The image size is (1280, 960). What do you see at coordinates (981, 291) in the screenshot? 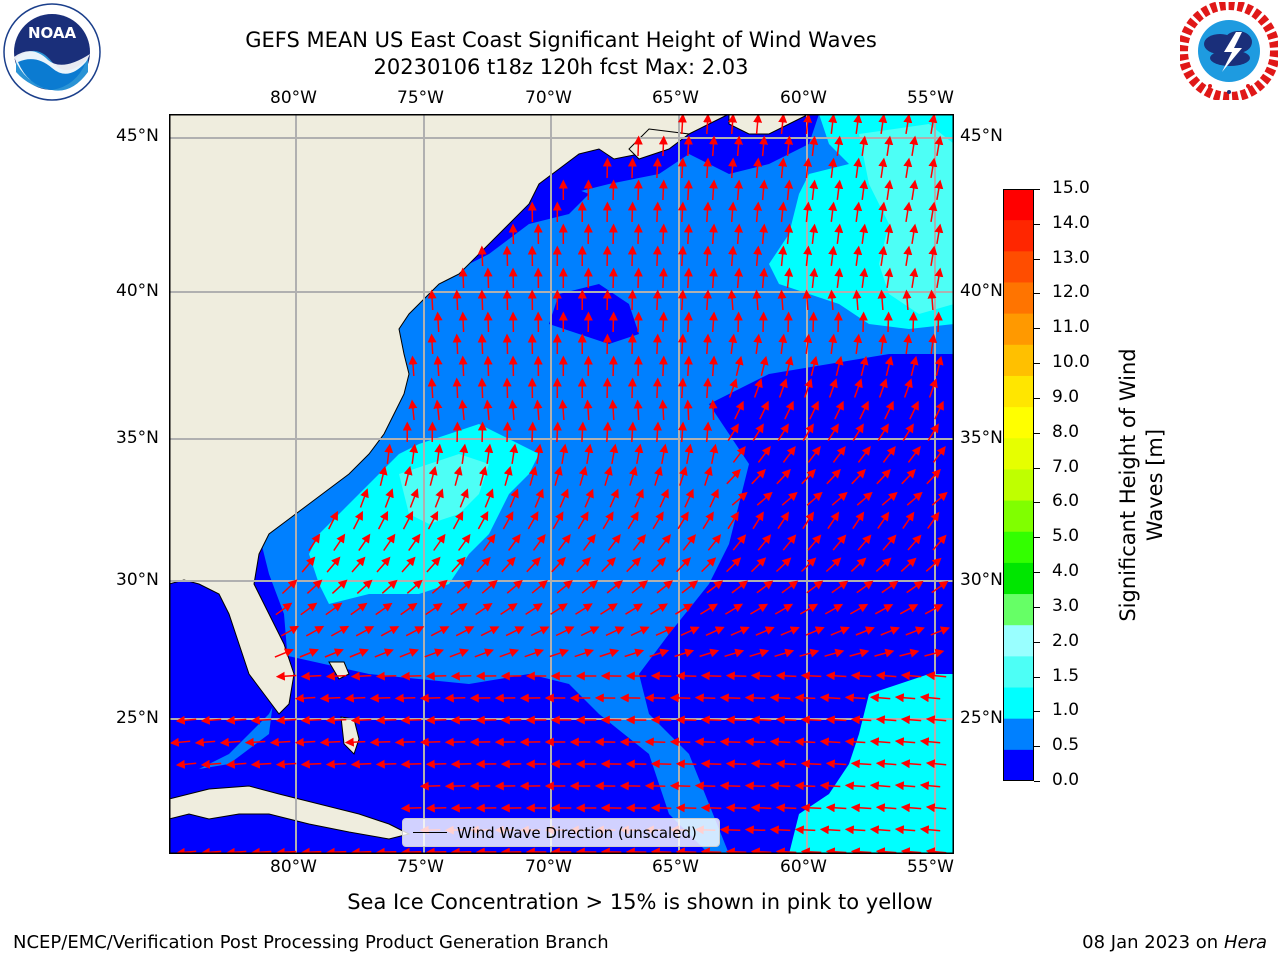
I see `lat-label-right: 40°N` at bounding box center [981, 291].